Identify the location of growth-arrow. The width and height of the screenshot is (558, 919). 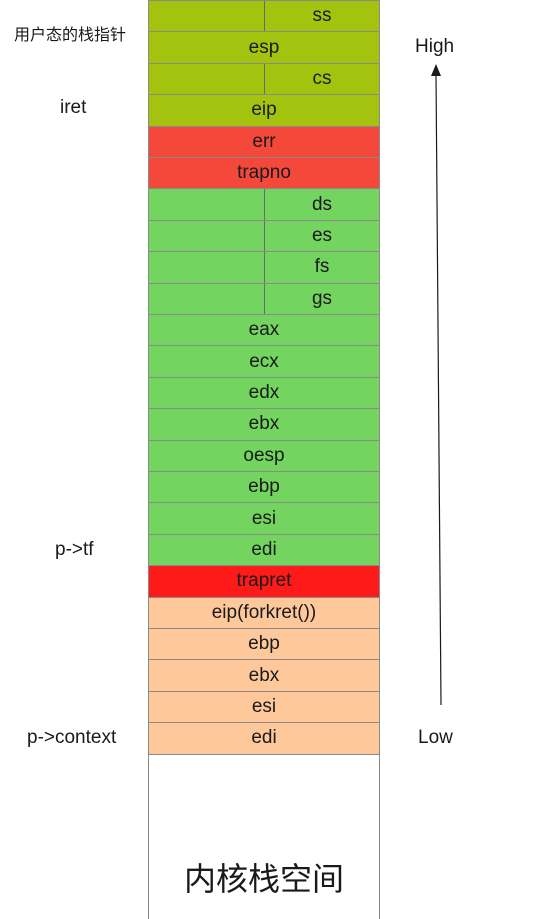
(436, 385).